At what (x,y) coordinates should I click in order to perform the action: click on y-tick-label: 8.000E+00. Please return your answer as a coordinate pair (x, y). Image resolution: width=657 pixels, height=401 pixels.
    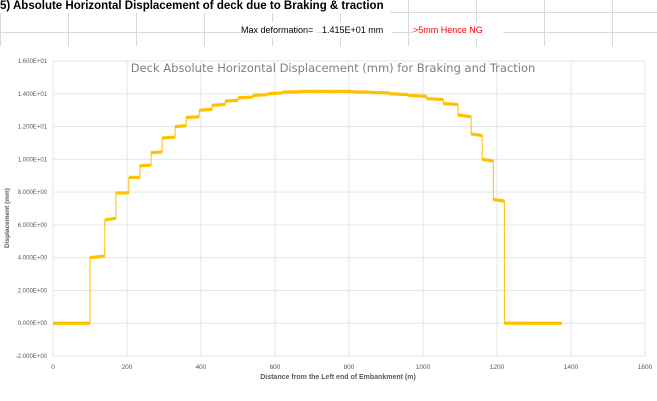
    Looking at the image, I should click on (33, 193).